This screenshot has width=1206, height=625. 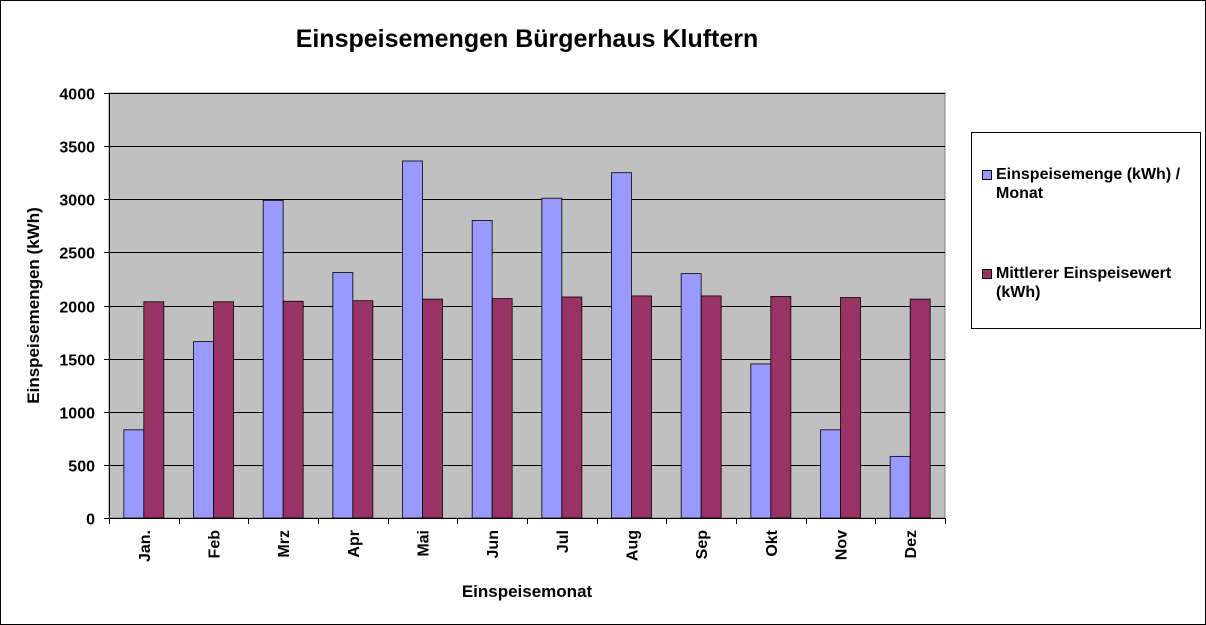 I want to click on legend-swatch-monthly, so click(x=987, y=175).